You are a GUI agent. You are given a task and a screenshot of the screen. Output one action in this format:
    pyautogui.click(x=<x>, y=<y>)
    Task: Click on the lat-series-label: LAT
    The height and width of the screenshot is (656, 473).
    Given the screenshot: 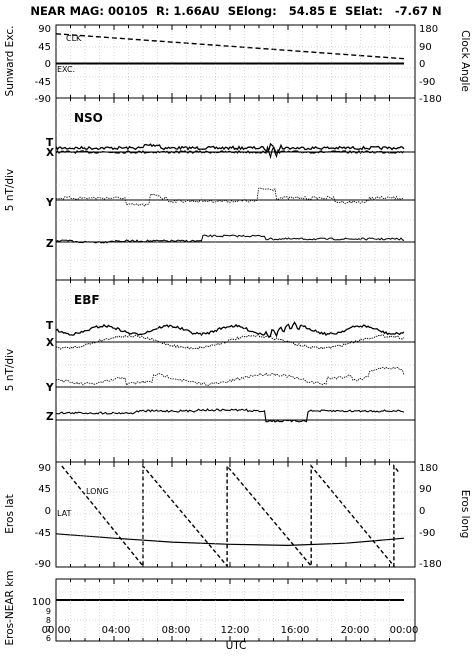 What is the action you would take?
    pyautogui.click(x=64, y=513)
    